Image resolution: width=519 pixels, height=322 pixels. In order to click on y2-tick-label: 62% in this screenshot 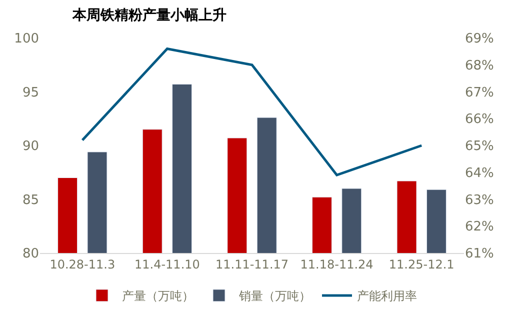, I will do `click(479, 227)`.